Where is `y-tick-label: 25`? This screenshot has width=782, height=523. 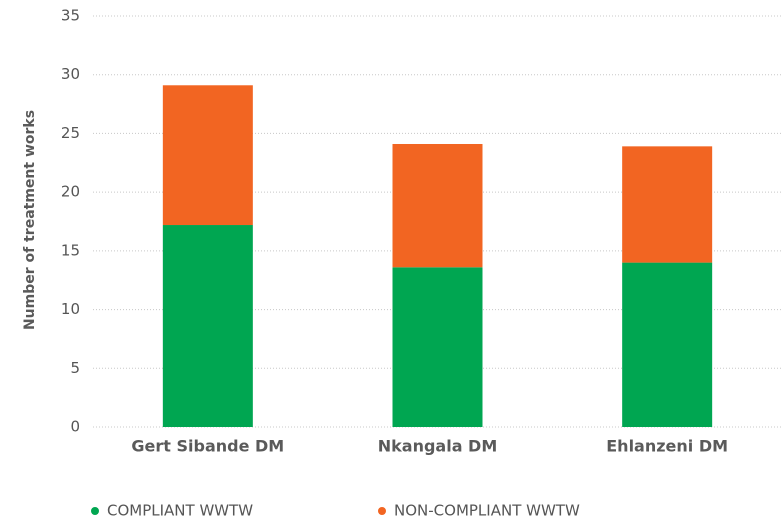 y-tick-label: 25 is located at coordinates (70, 133).